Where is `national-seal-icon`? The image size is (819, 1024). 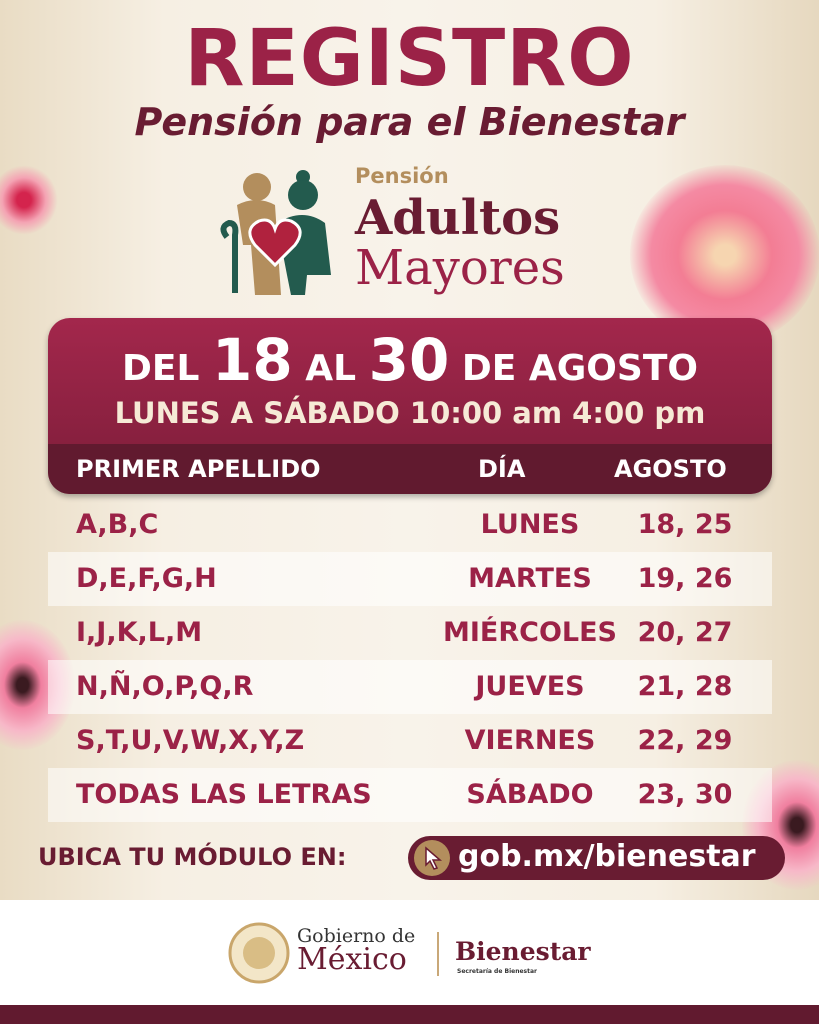
national-seal-icon is located at coordinates (259, 953).